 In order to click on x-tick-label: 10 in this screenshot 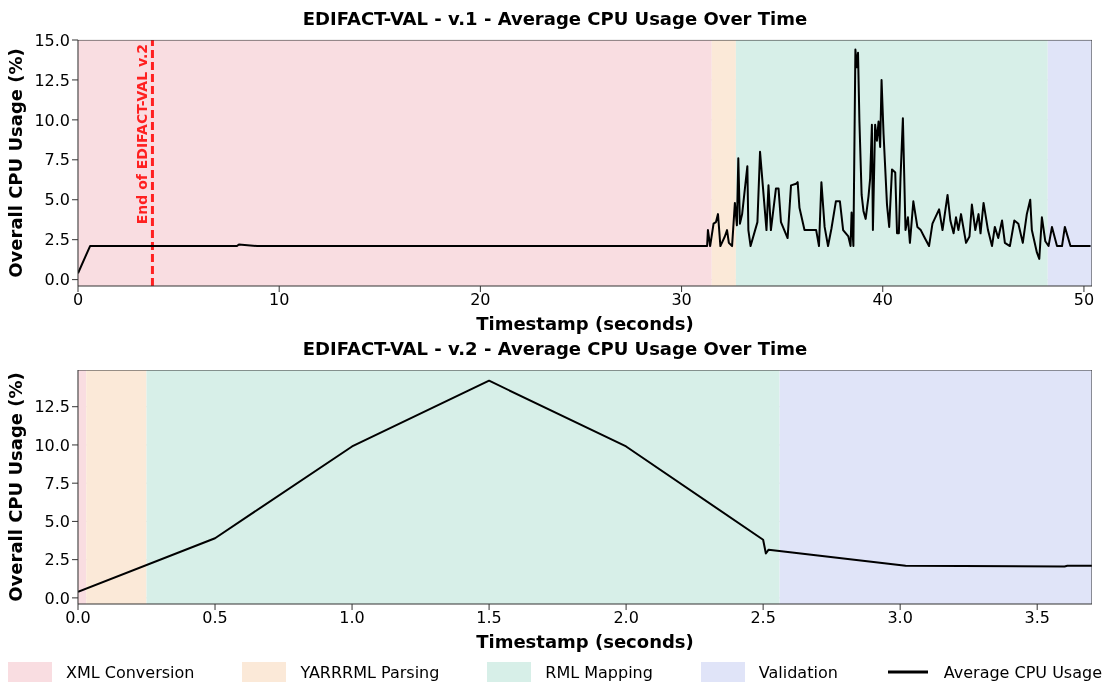, I will do `click(279, 300)`.